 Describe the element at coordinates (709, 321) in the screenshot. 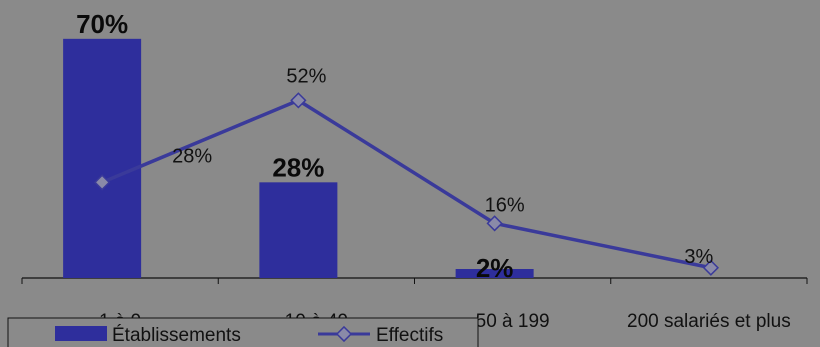

I see `x-tick-label: 200 salariés et plus` at that location.